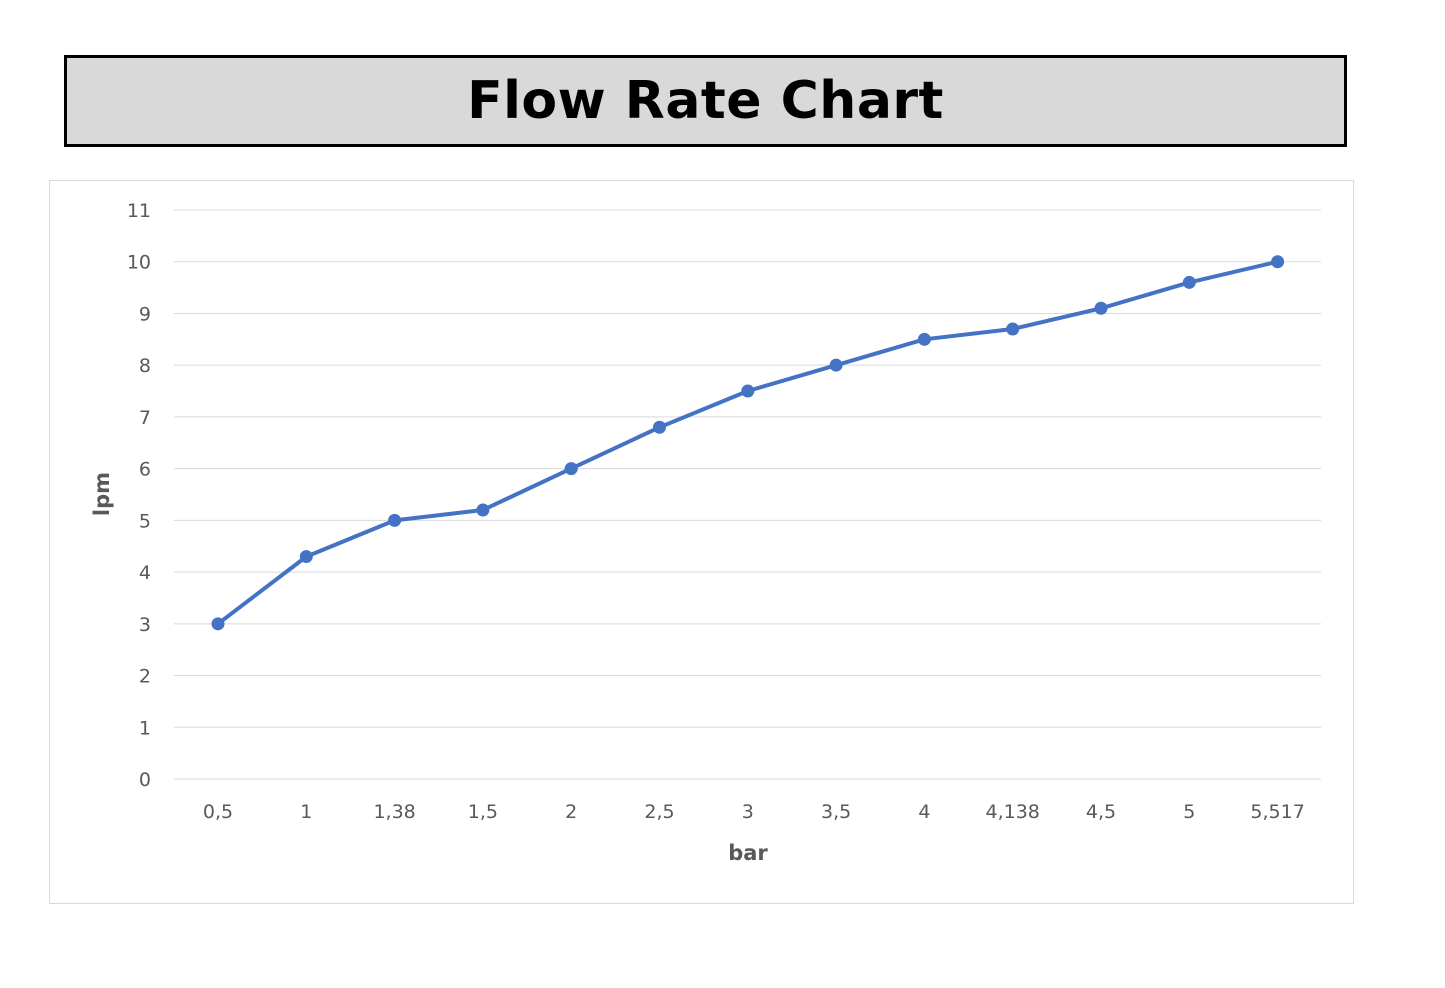  Describe the element at coordinates (139, 211) in the screenshot. I see `y-tick-label: 11` at that location.